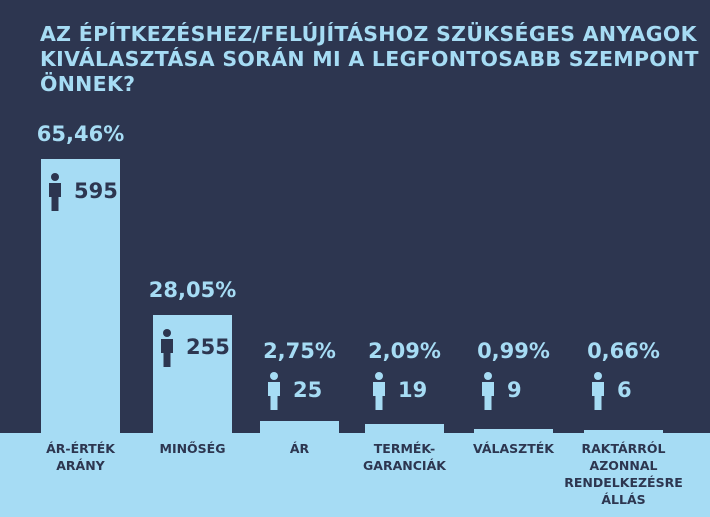  I want to click on category-label: RAKTÁRRÓL AZONNAL RENDELKEZÉSRE ÁLLÁS, so click(624, 474).